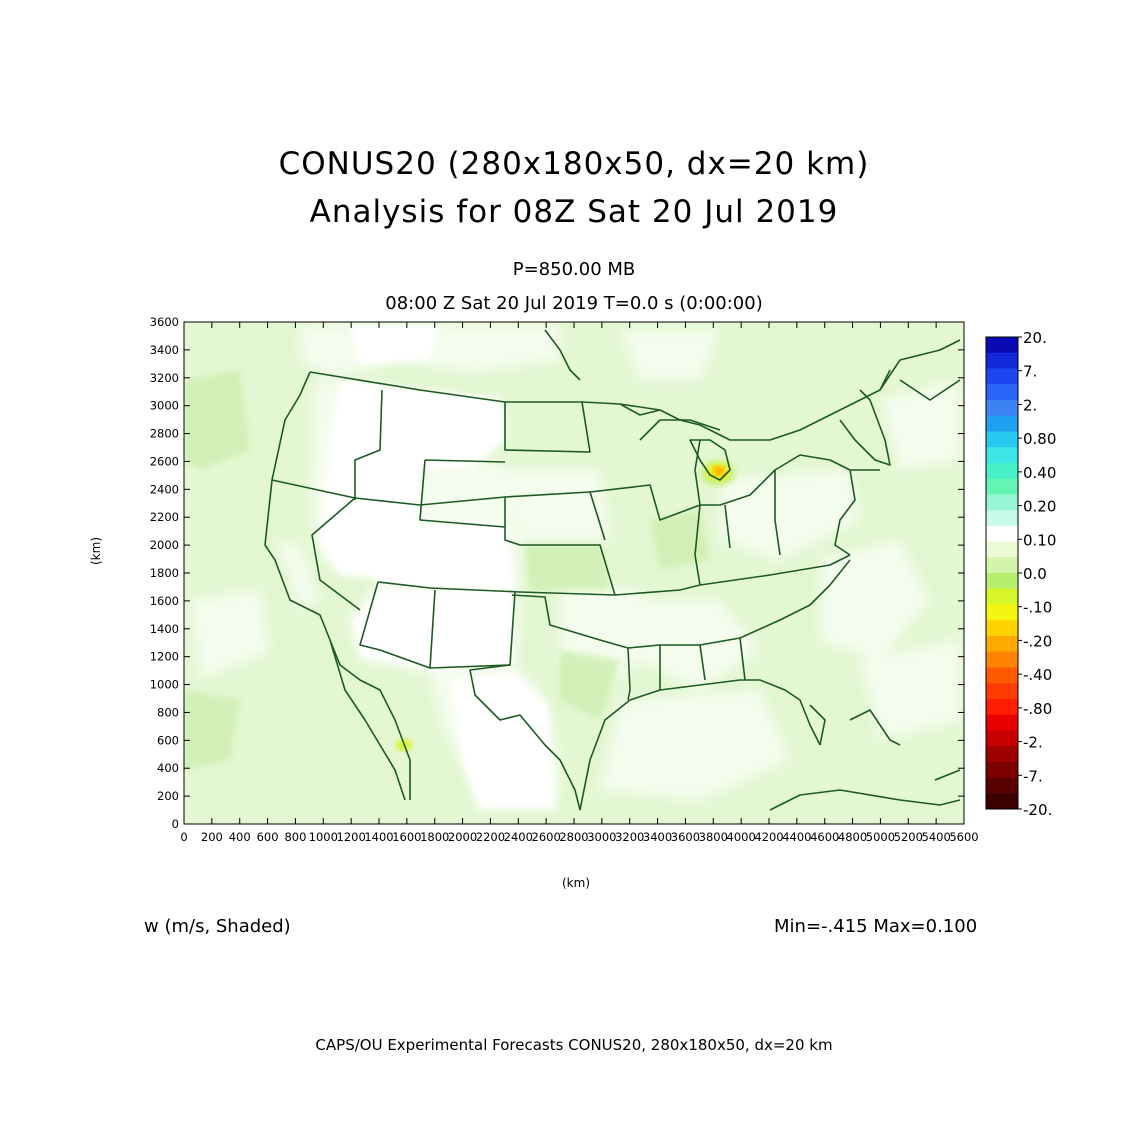 This screenshot has width=1148, height=1148. Describe the element at coordinates (351, 837) in the screenshot. I see `x-tick-label: 1200` at that location.